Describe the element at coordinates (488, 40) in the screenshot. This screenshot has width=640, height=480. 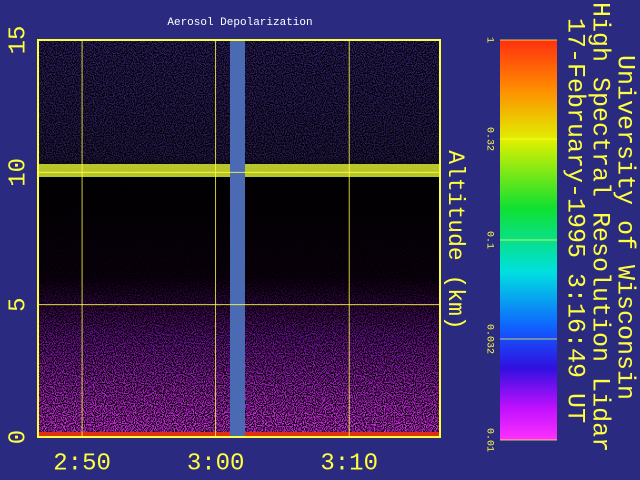
I see `colorbar-tick-label: 1` at that location.